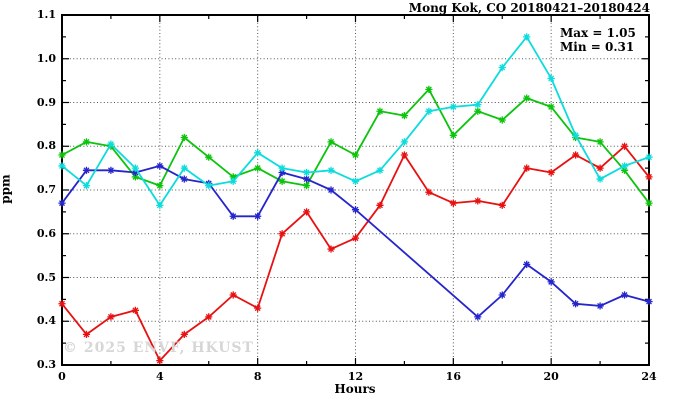  What do you see at coordinates (158, 348) in the screenshot?
I see `watermark: © 2025 ENVF, HKUST` at bounding box center [158, 348].